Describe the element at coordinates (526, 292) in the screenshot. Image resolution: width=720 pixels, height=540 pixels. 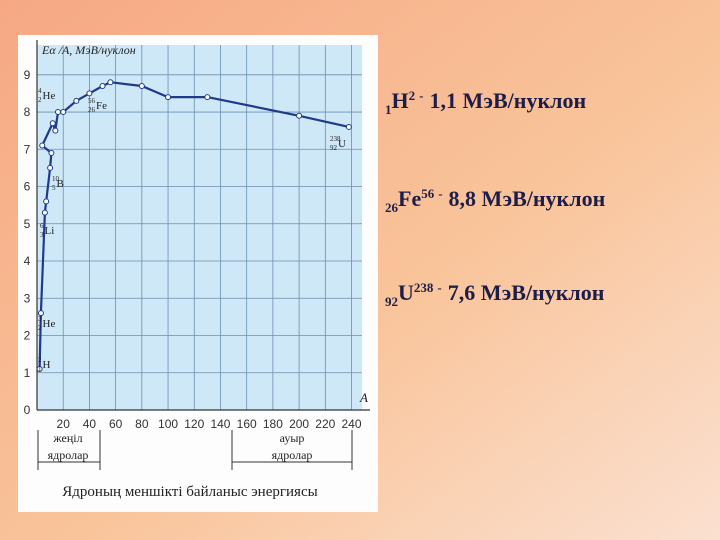
I see `energy: 7,6 МэВ/нуклон` at that location.